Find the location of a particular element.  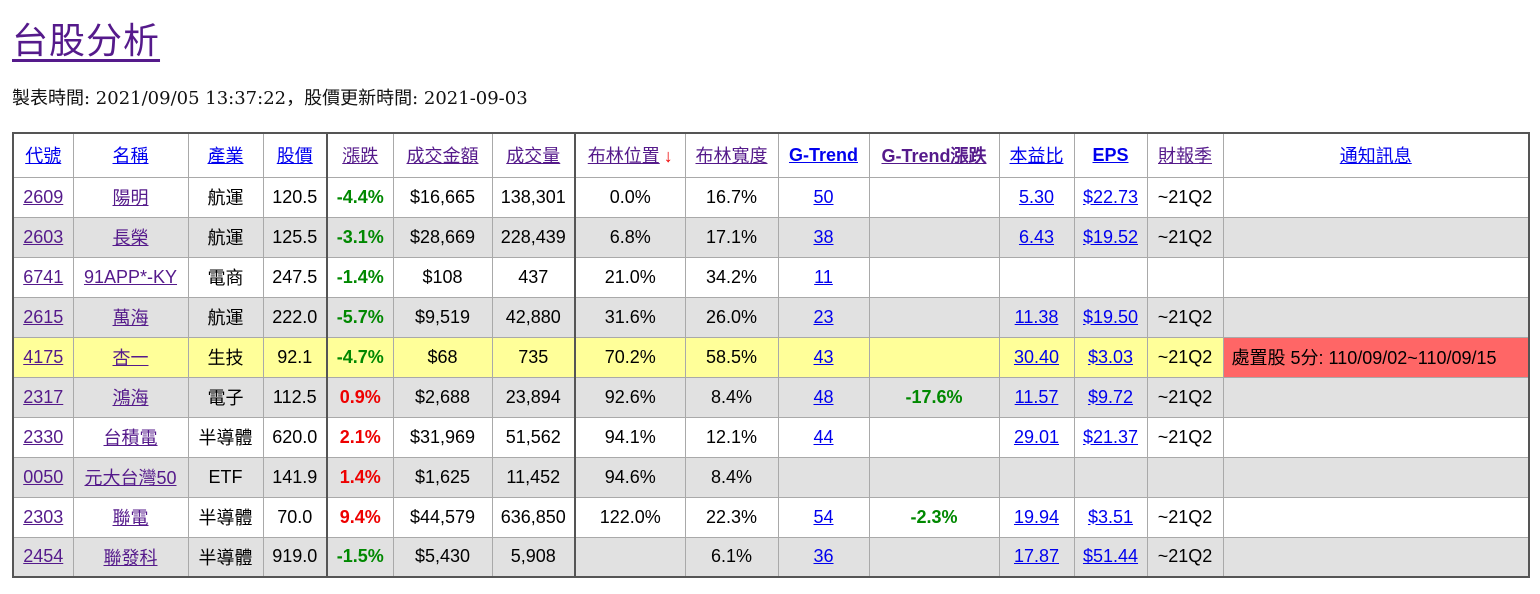

eps-link: $51.44 is located at coordinates (1110, 556).